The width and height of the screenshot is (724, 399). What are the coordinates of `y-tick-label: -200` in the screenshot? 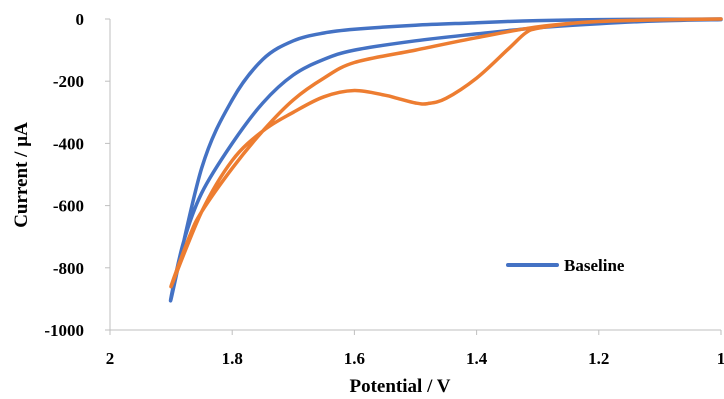 It's located at (68, 81).